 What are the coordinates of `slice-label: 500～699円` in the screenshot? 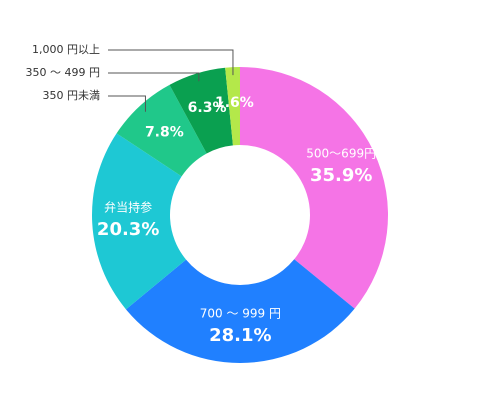 It's located at (341, 153).